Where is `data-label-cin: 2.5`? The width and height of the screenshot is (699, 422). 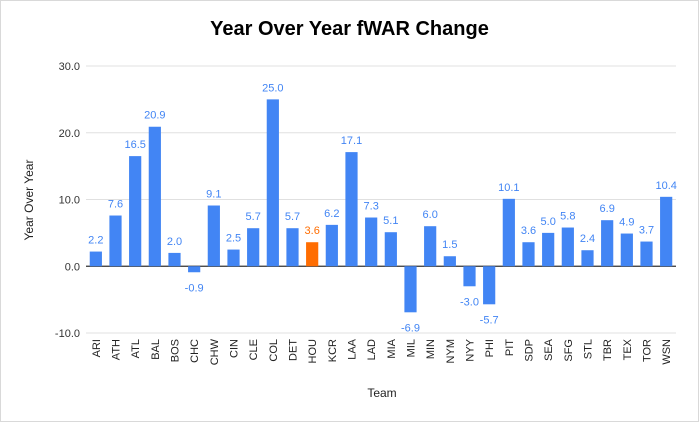 data-label-cin: 2.5 is located at coordinates (233, 239).